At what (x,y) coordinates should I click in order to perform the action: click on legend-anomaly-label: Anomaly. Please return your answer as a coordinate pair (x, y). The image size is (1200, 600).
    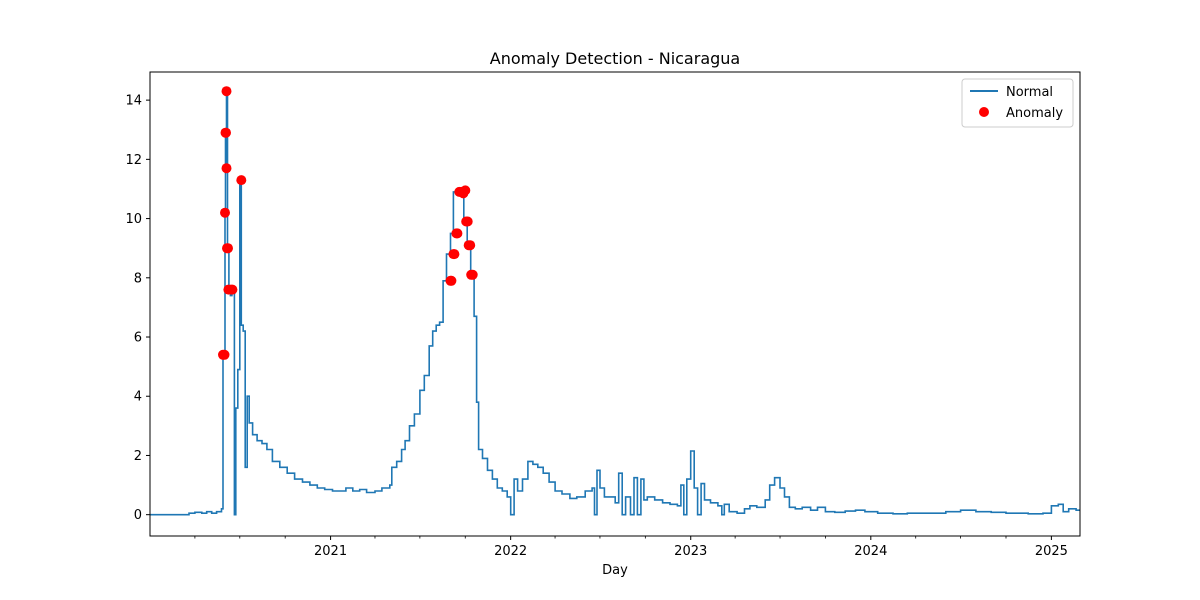
    Looking at the image, I should click on (1034, 113).